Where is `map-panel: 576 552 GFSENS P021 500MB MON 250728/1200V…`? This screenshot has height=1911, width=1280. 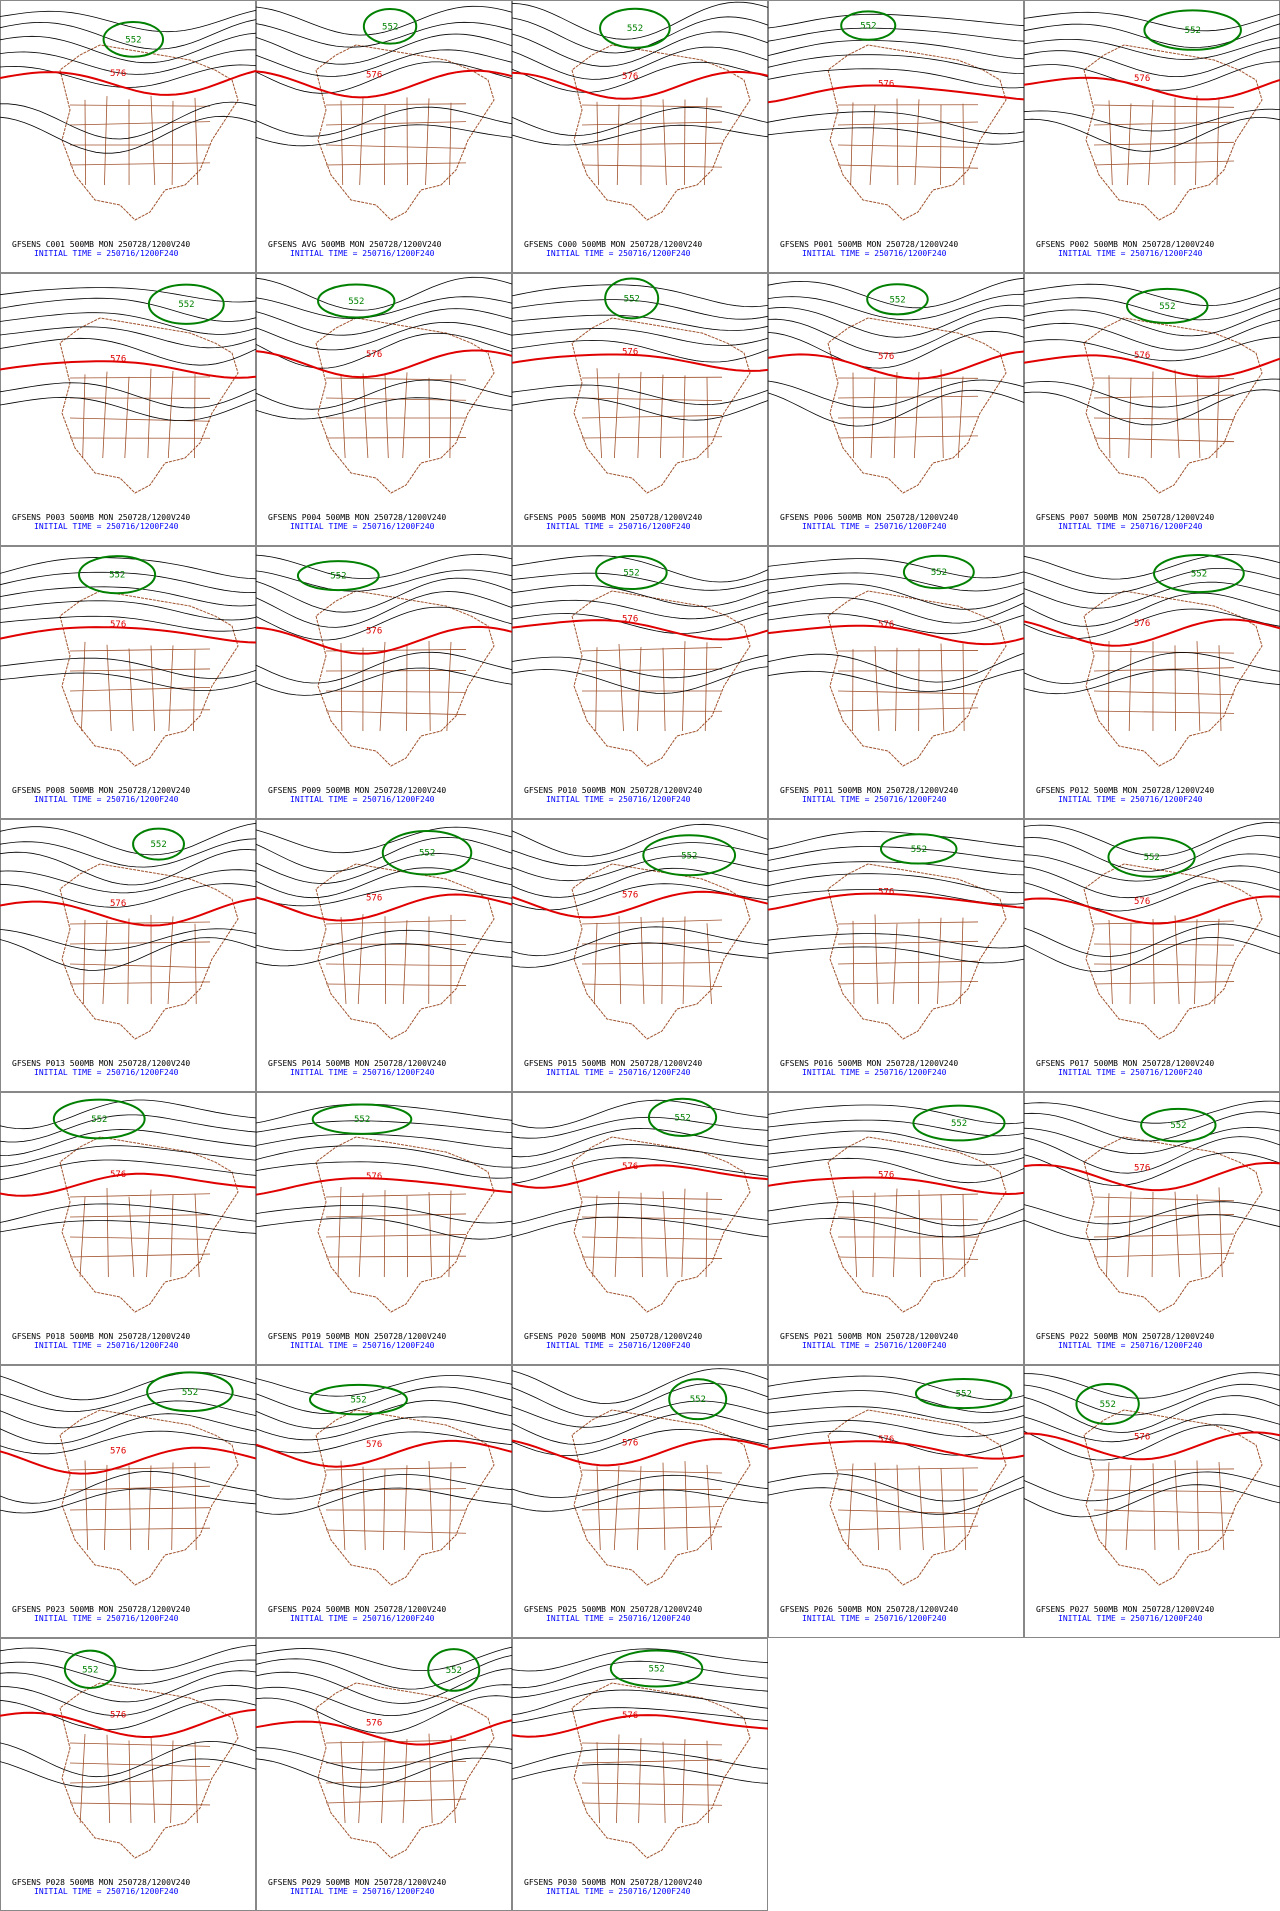 map-panel: 576 552 GFSENS P021 500MB MON 250728/1200V… is located at coordinates (896, 1228).